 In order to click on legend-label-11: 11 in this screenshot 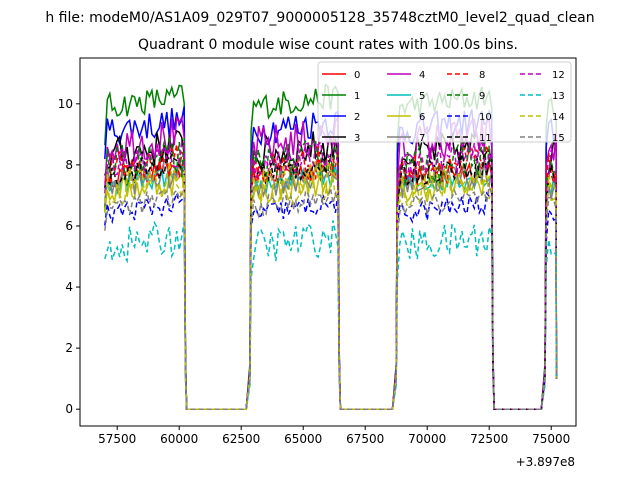, I will do `click(485, 138)`.